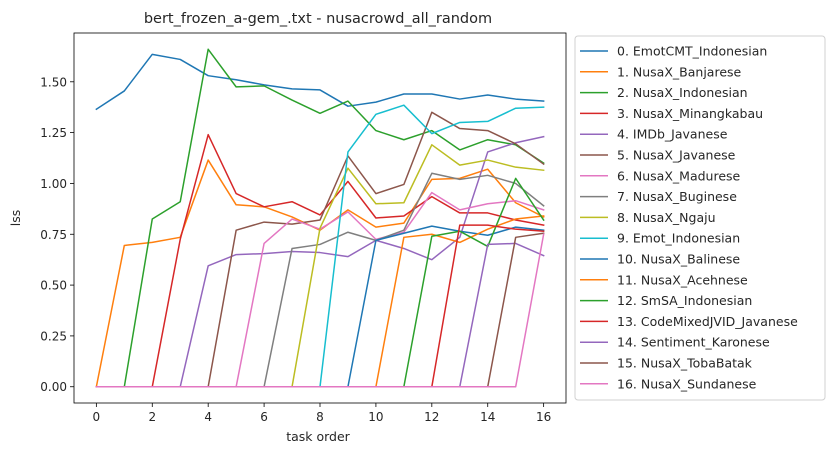 The width and height of the screenshot is (833, 455). I want to click on y-tick-label: 0.75, so click(53, 235).